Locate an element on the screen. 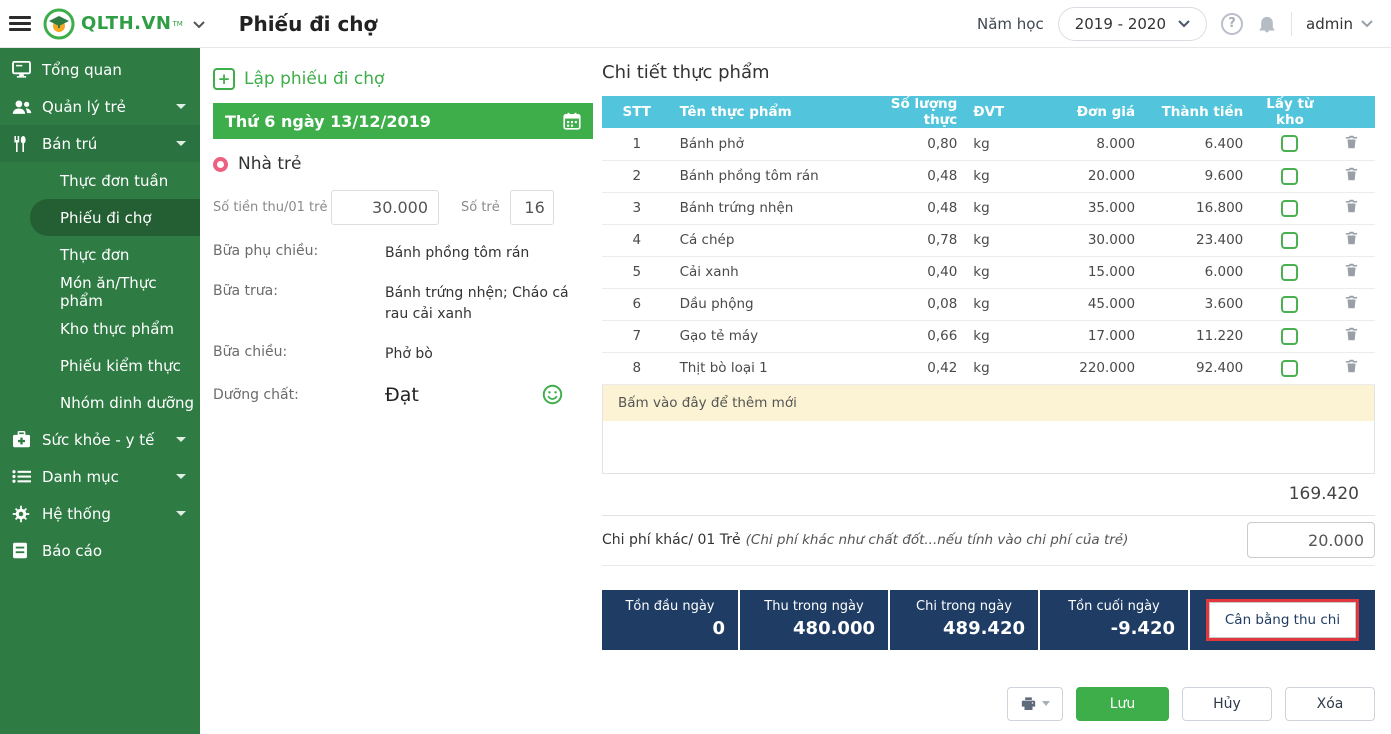  hamburger-menu-icon is located at coordinates (20, 23).